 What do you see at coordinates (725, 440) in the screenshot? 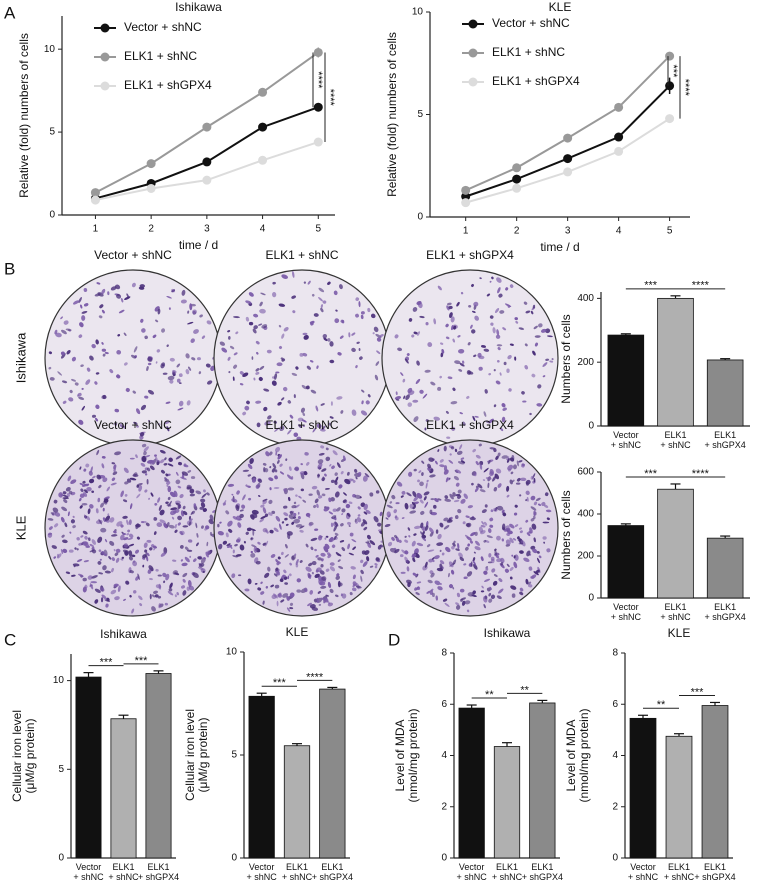
I see `x-tick-label: ELK1 + shGPX4` at bounding box center [725, 440].